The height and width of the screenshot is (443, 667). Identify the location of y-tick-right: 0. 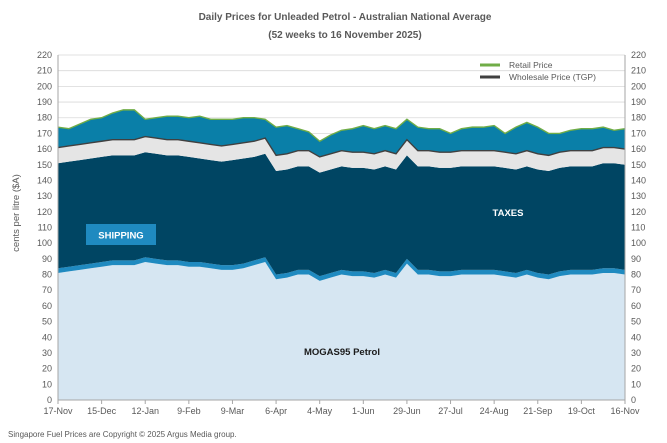
(633, 400).